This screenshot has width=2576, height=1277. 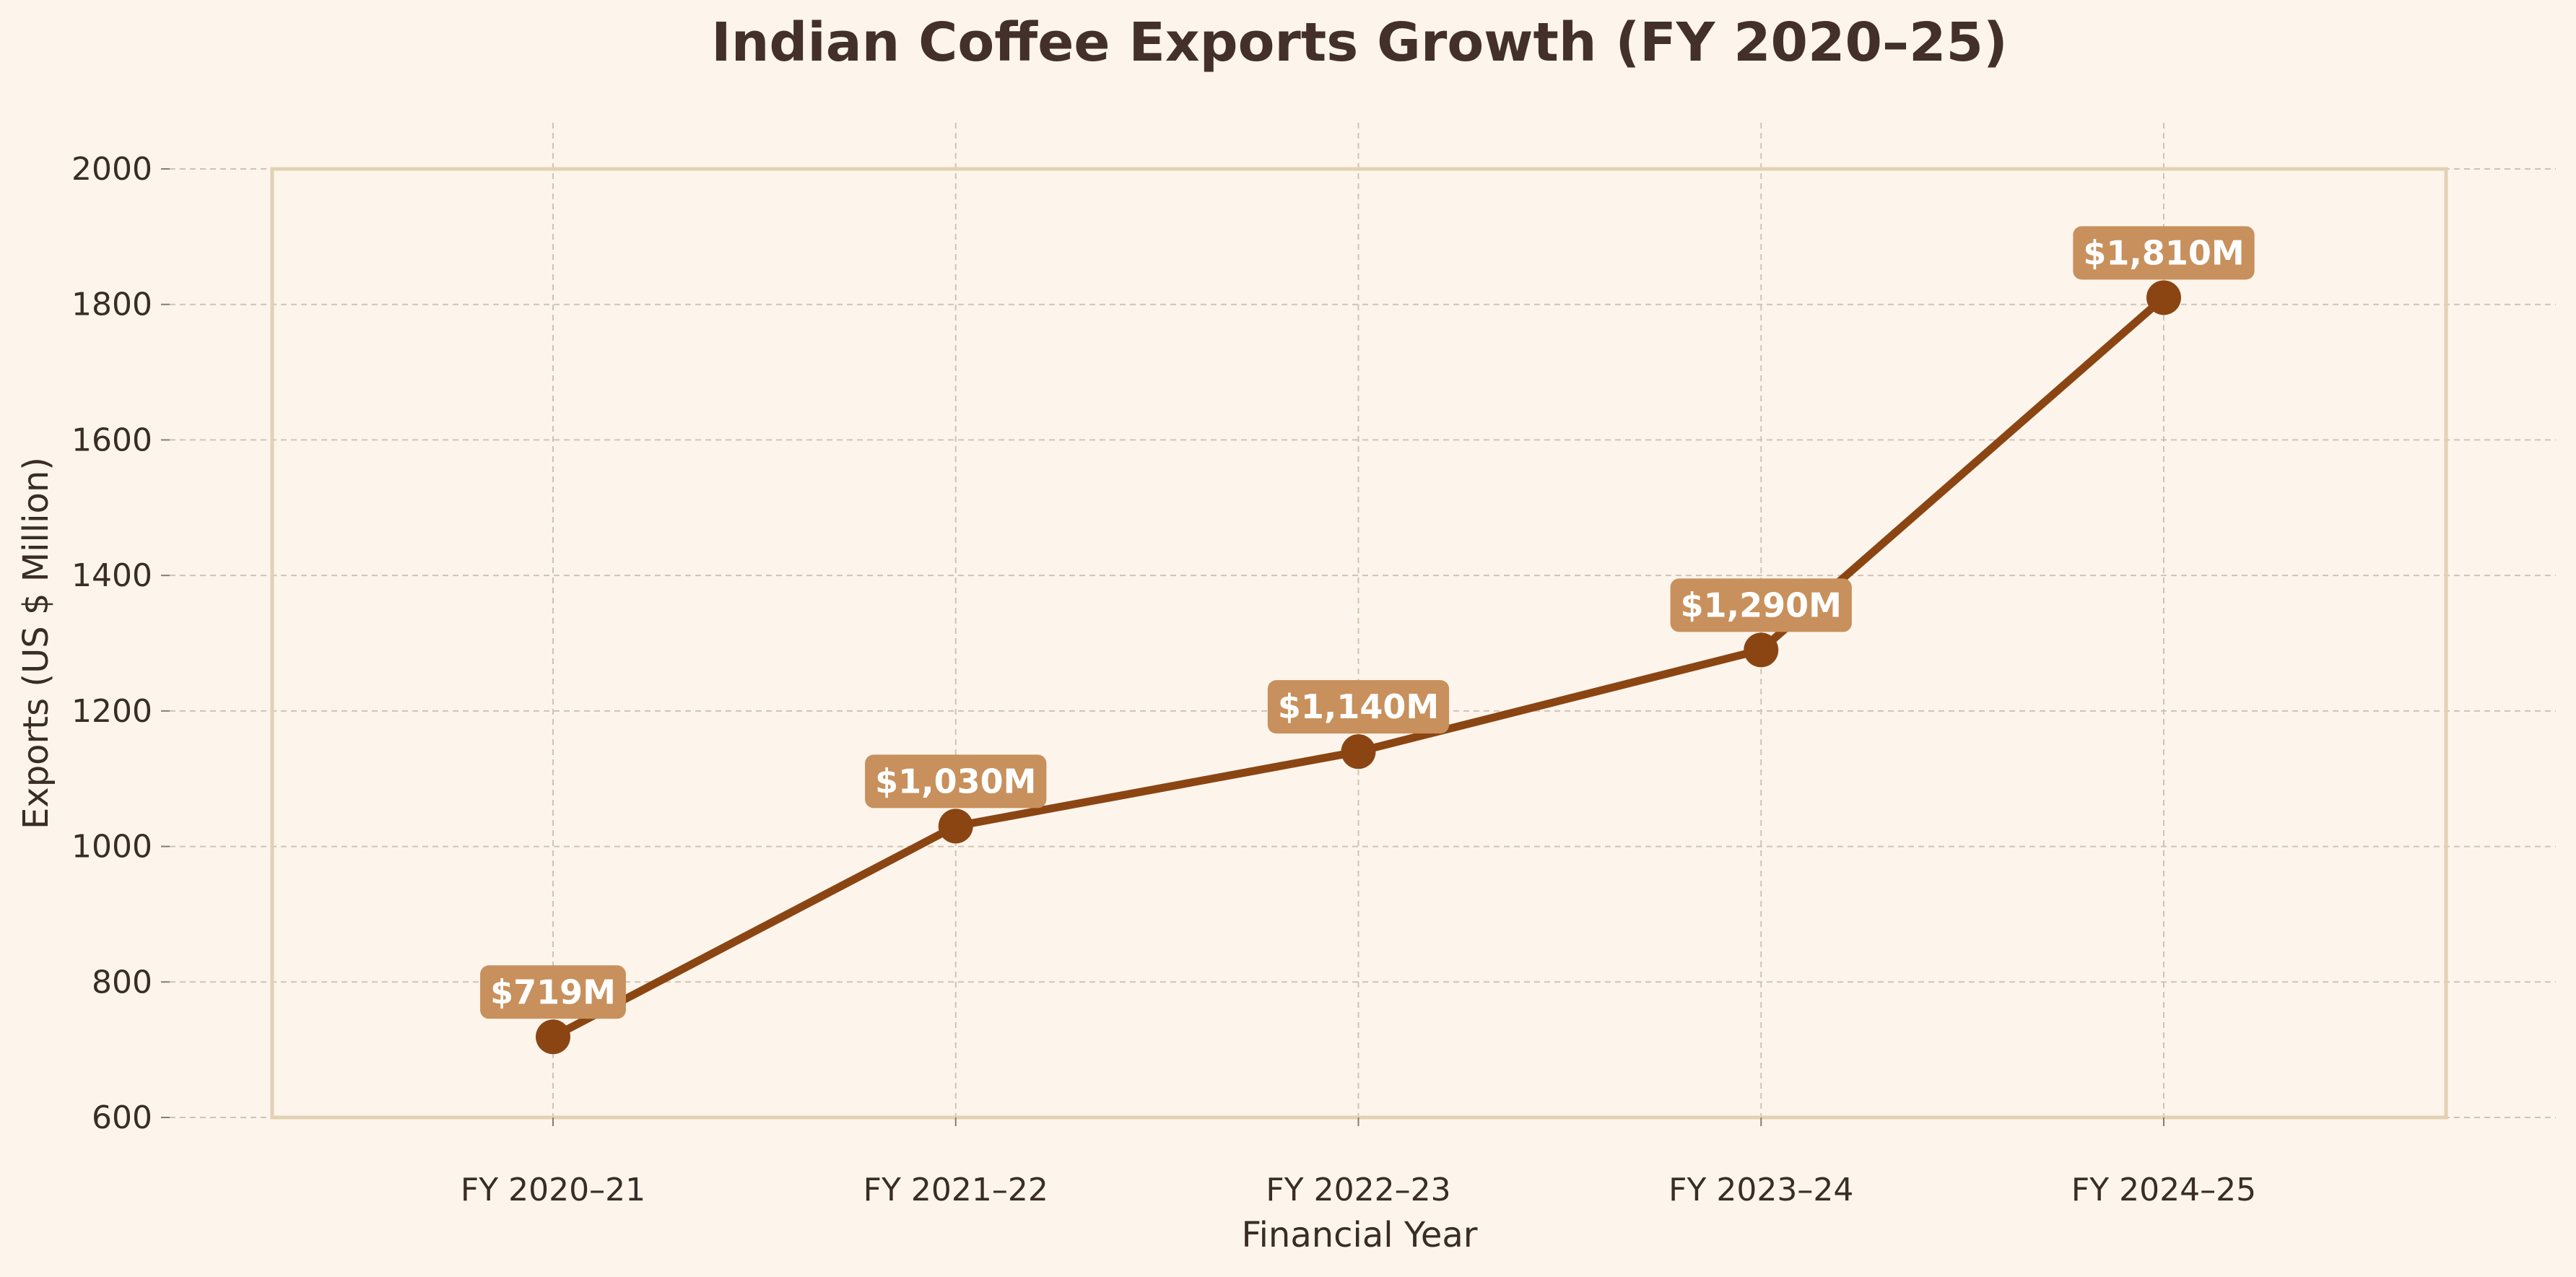 What do you see at coordinates (2163, 1190) in the screenshot?
I see `x-tick-label: FY 2024–25` at bounding box center [2163, 1190].